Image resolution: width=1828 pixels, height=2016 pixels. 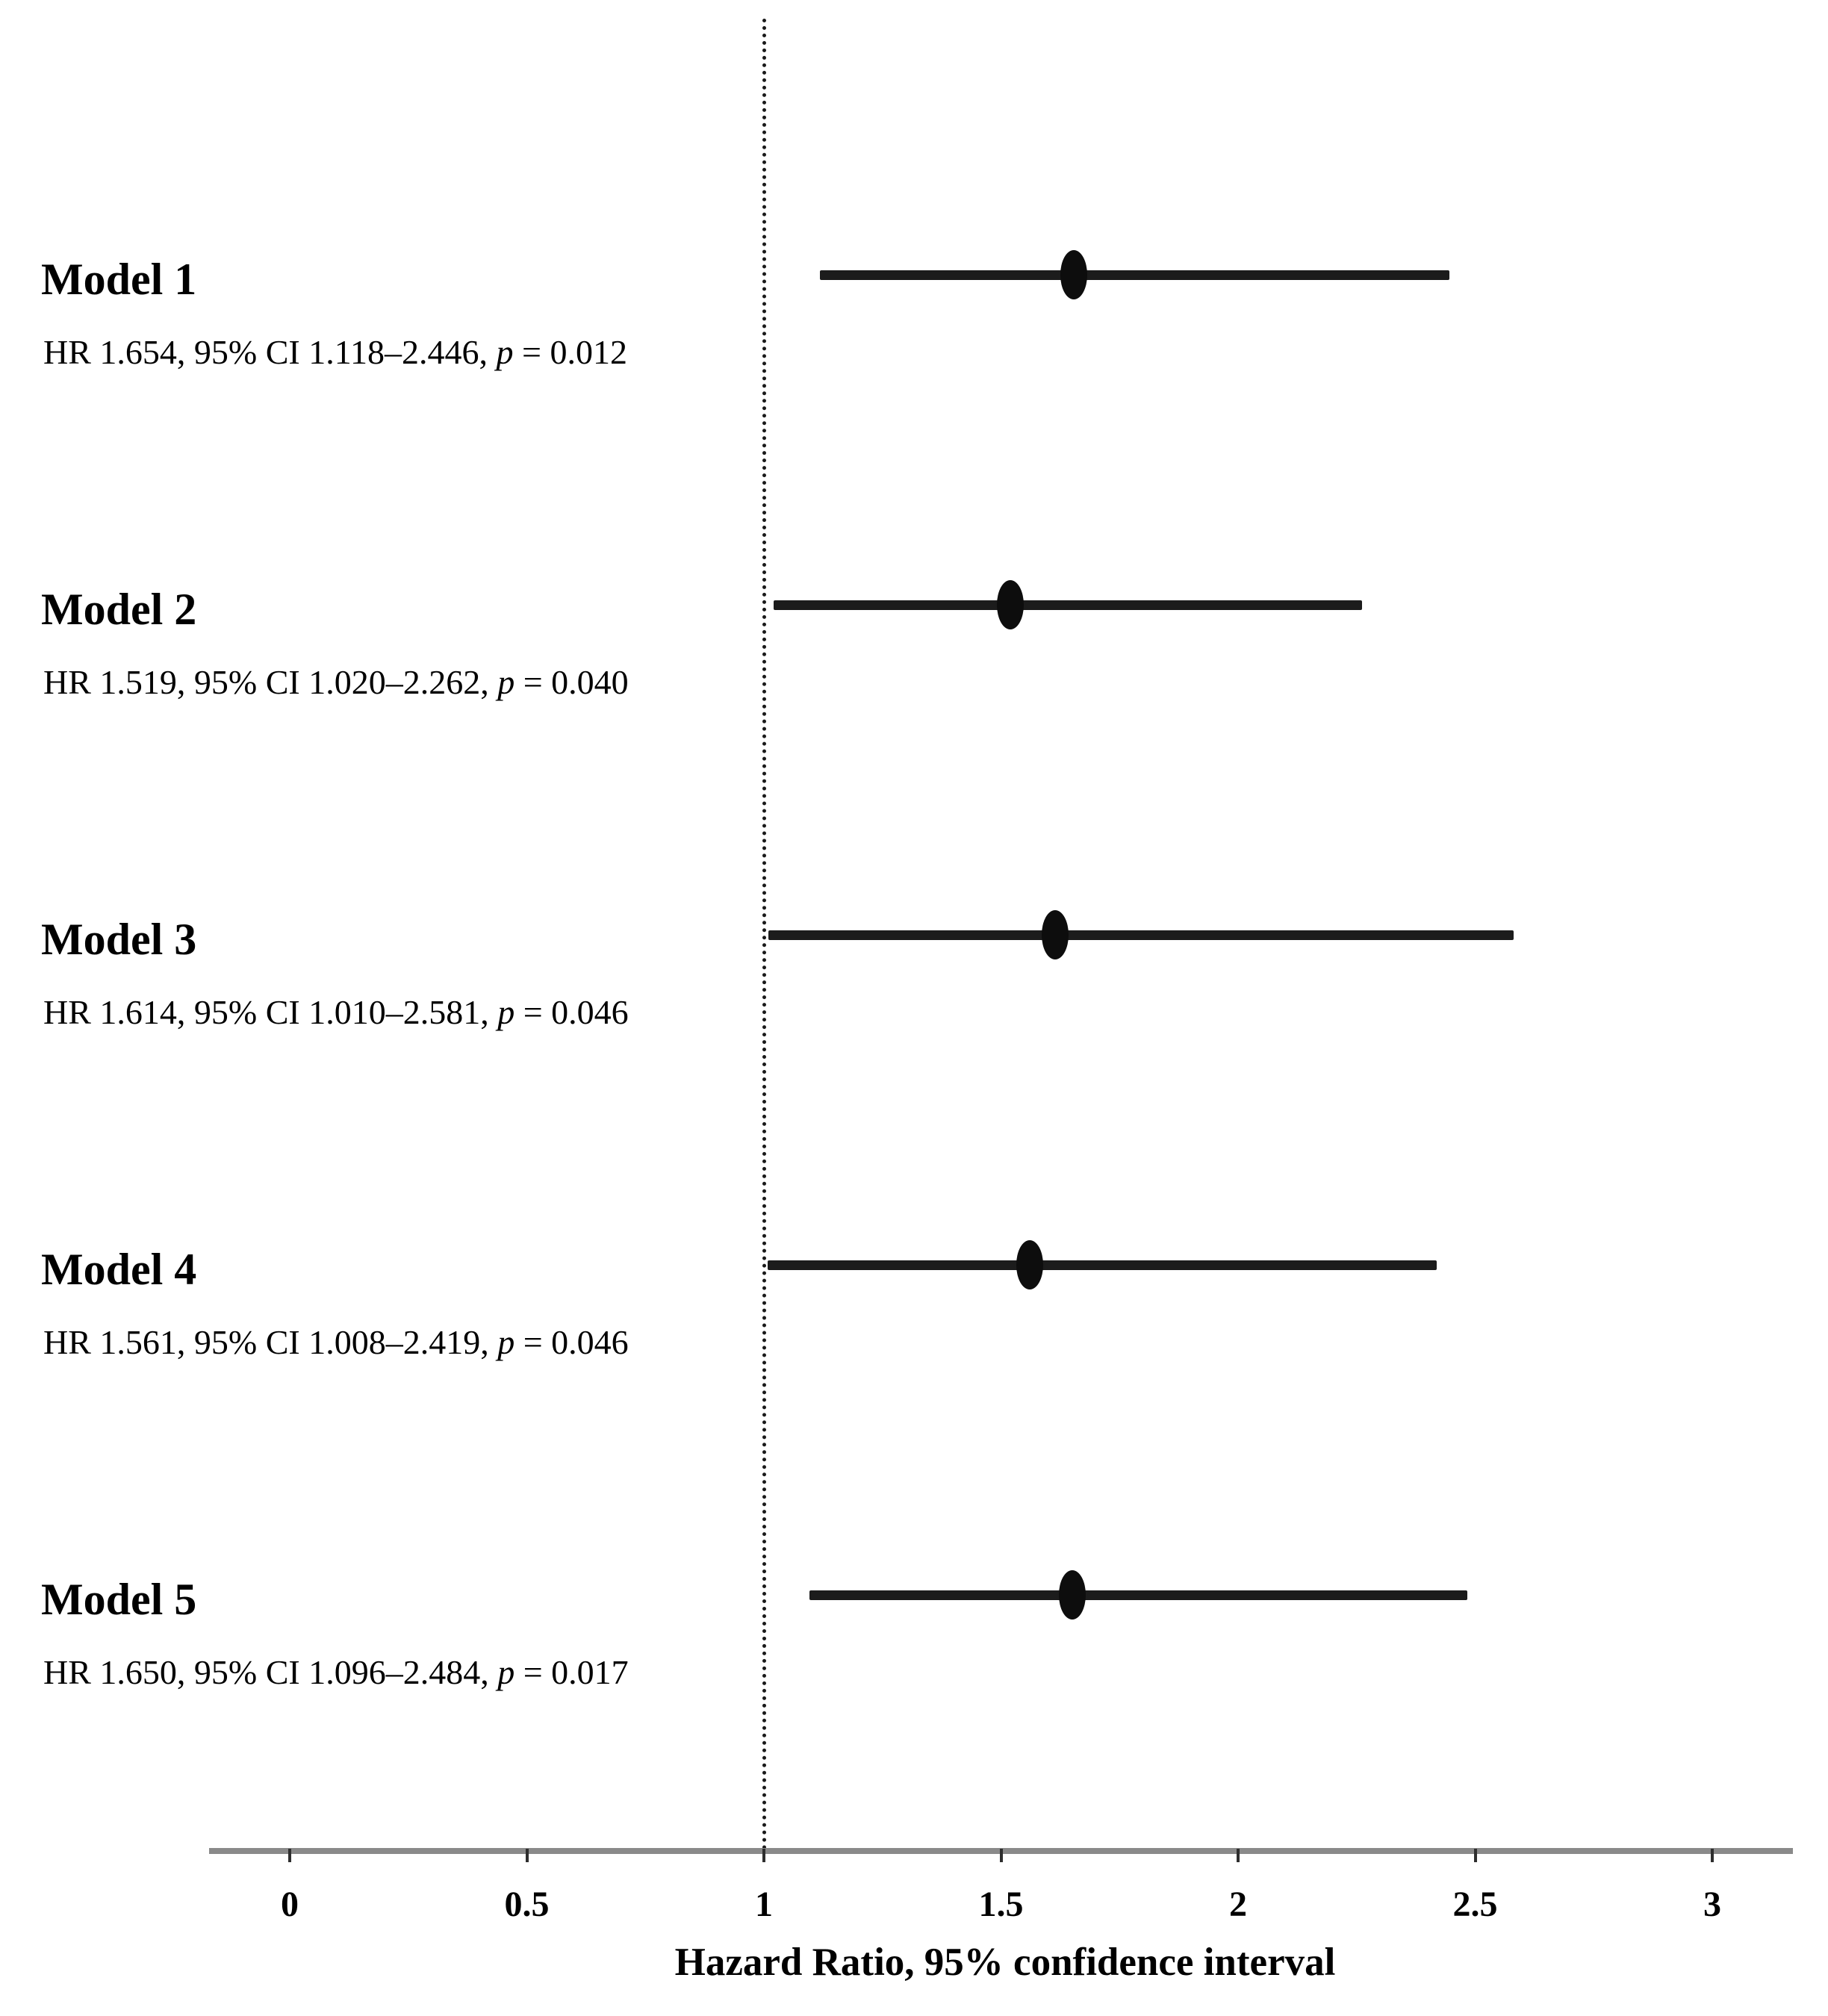 What do you see at coordinates (119, 609) in the screenshot?
I see `model-label: Model 2` at bounding box center [119, 609].